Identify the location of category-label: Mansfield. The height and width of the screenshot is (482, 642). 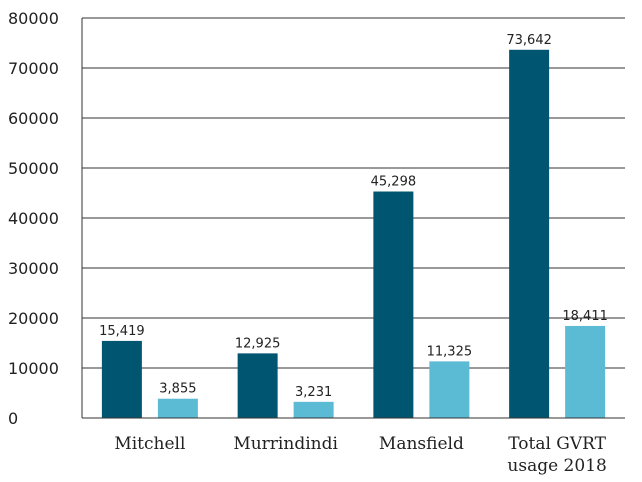
(421, 444).